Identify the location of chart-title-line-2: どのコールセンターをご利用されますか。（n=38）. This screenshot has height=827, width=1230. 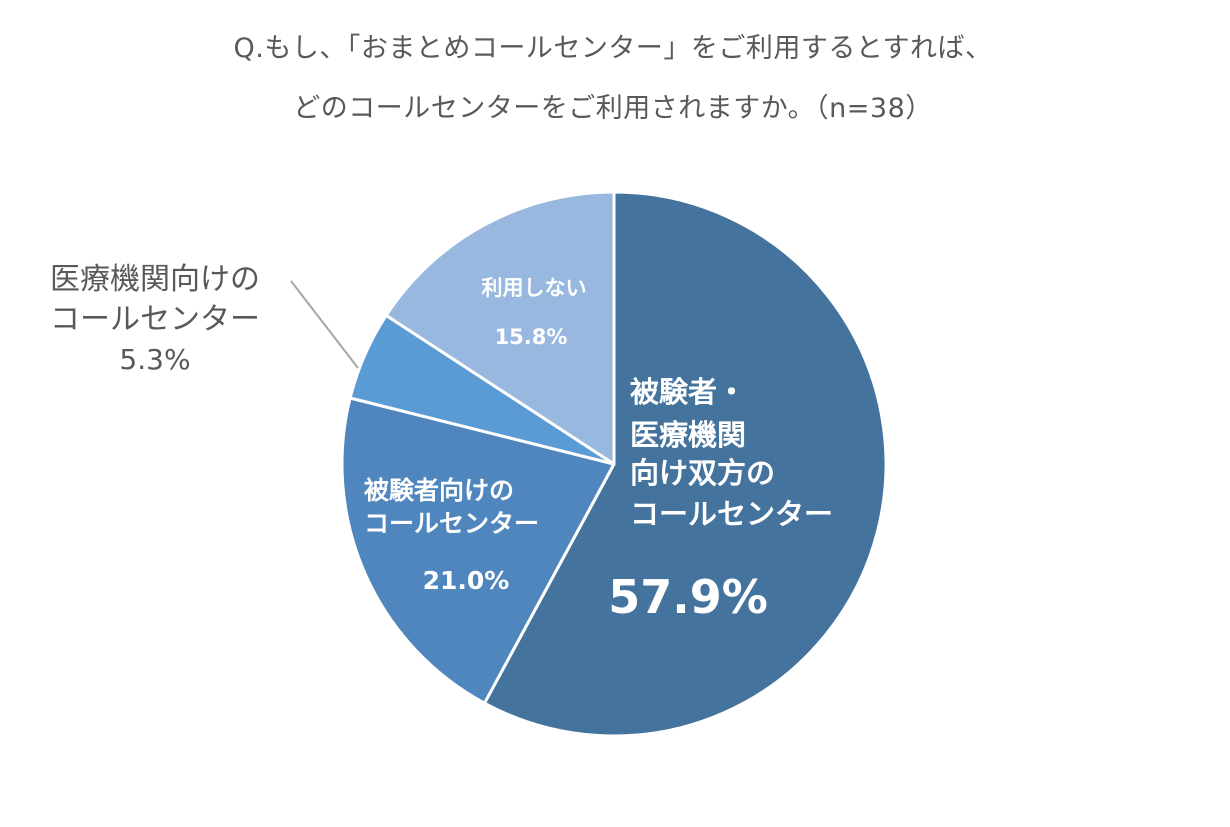
(613, 108).